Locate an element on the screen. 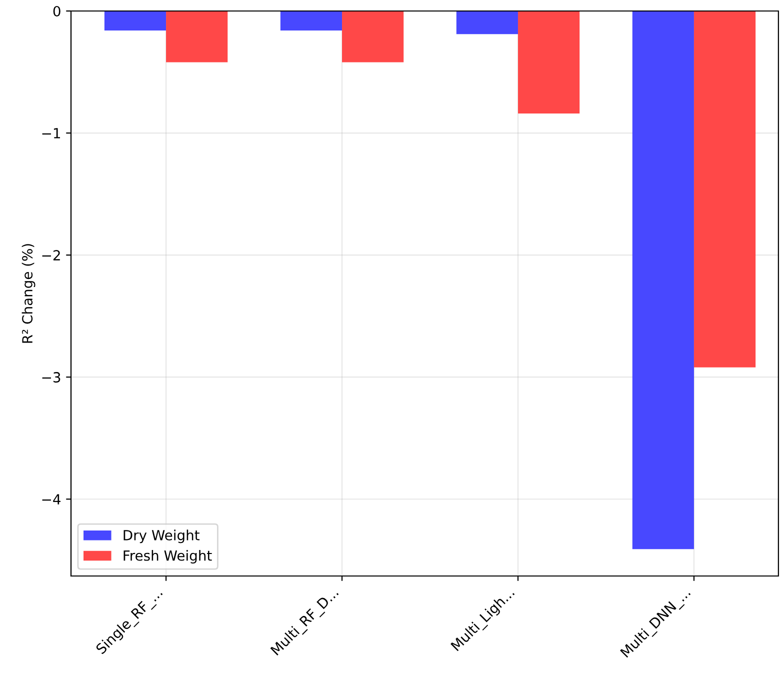 This screenshot has width=780, height=682. y-tick-label: −4 is located at coordinates (51, 499).